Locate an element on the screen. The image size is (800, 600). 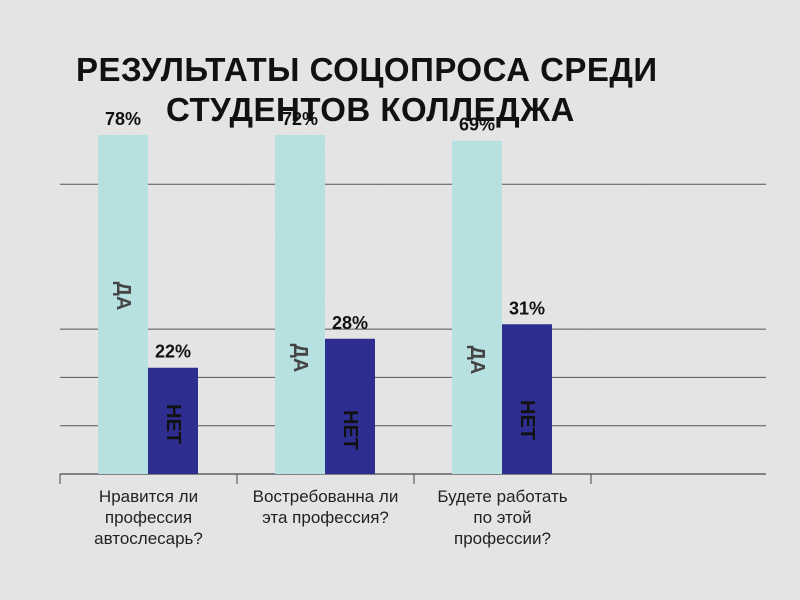
category-label-3-line-2: по этой is located at coordinates (502, 517).